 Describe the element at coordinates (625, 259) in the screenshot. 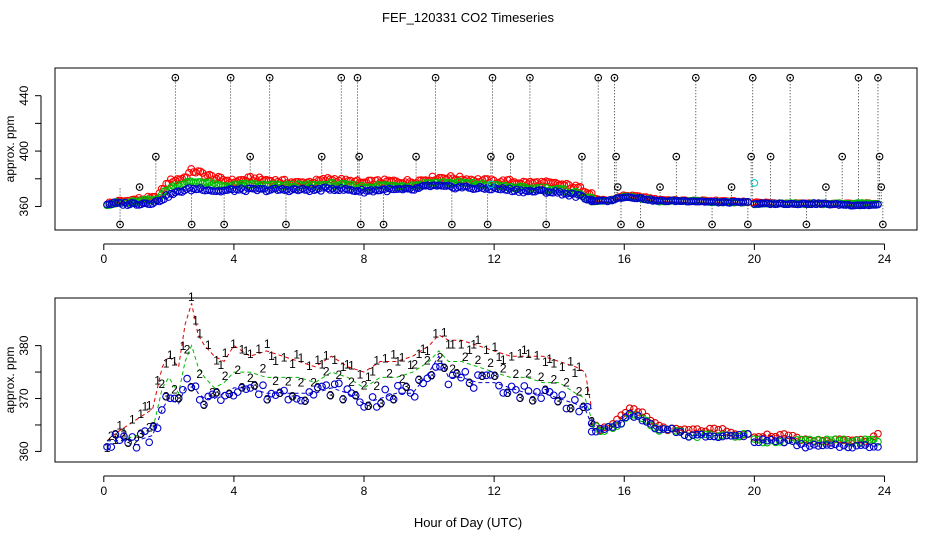

I see `top-x-tick-label: 16` at that location.